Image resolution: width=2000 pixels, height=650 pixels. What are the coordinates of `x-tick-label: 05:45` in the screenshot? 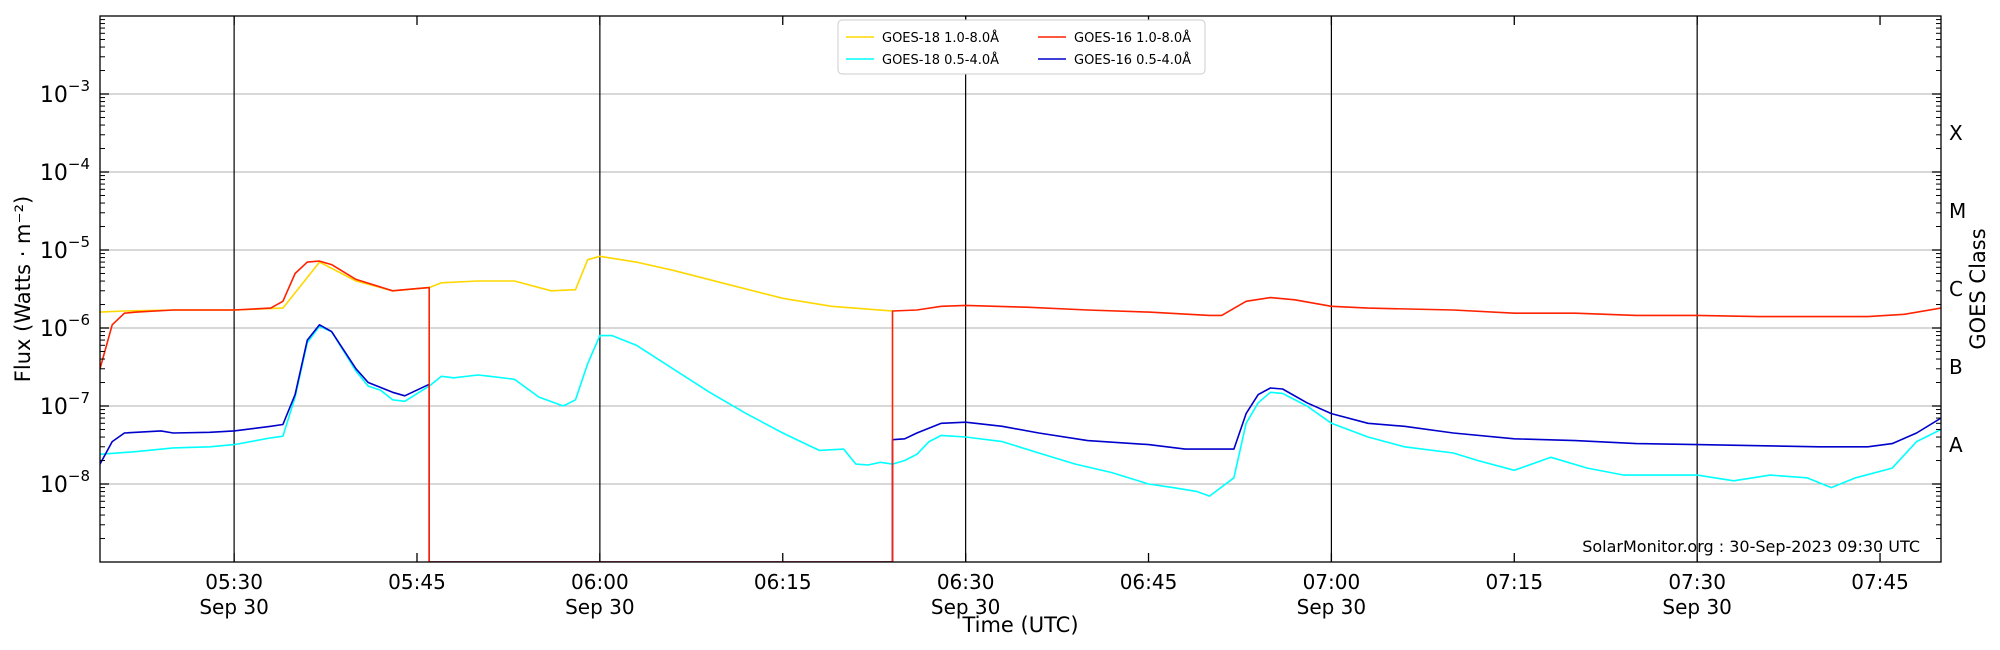 It's located at (417, 582).